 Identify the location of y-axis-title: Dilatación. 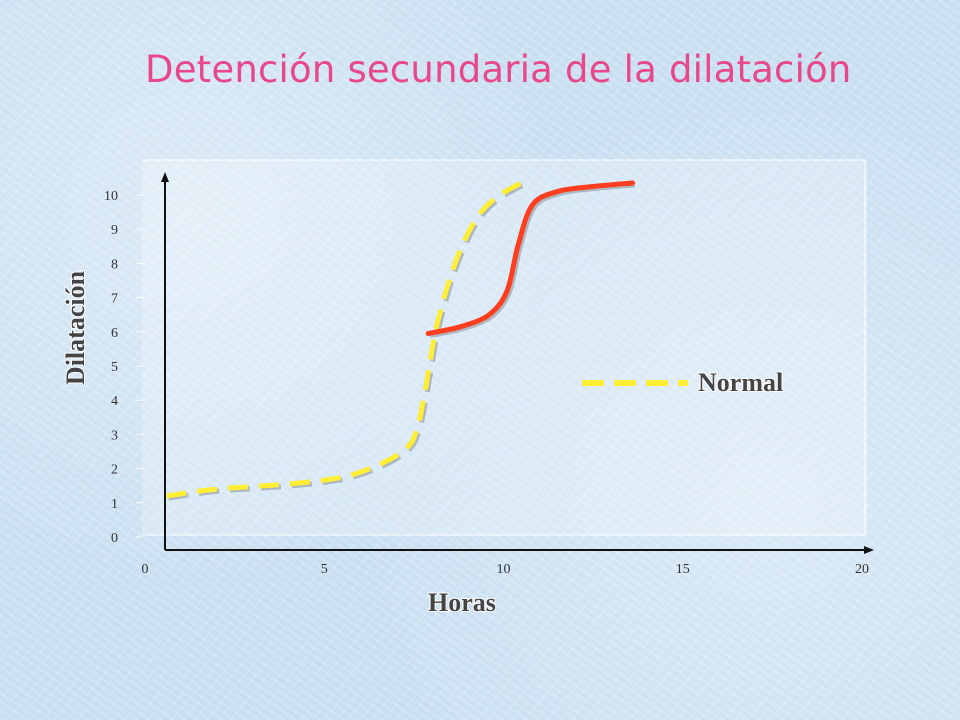
(75, 327).